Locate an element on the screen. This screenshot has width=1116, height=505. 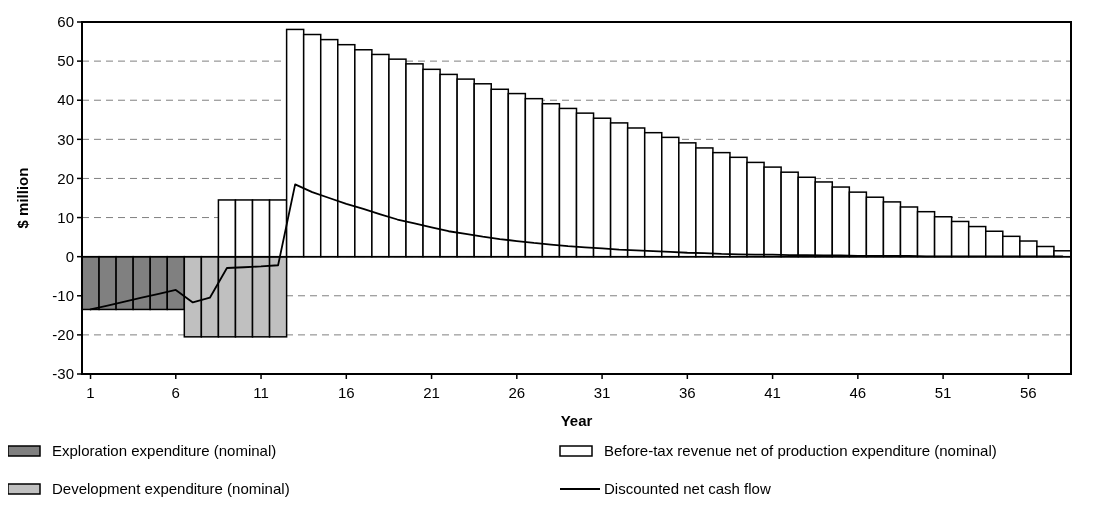
legend-label: Discounted net cash flow is located at coordinates (687, 489).